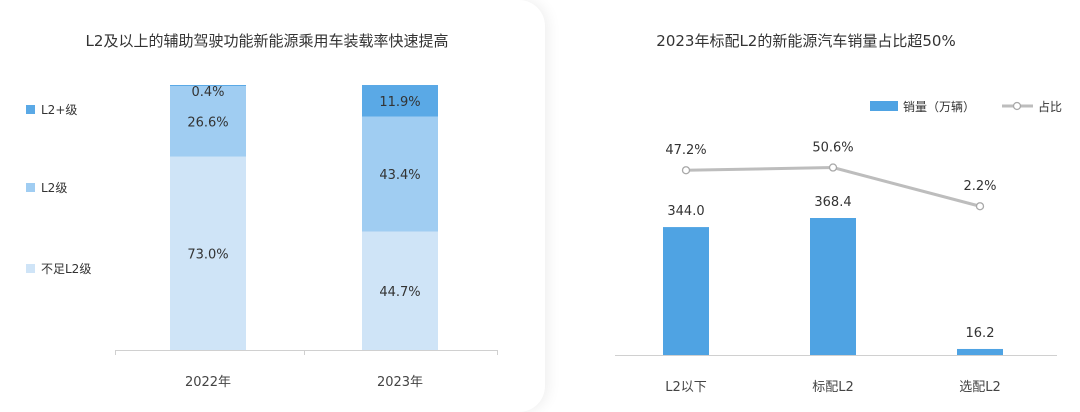  Describe the element at coordinates (832, 202) in the screenshot. I see `bar-value-label: 368.4` at that location.